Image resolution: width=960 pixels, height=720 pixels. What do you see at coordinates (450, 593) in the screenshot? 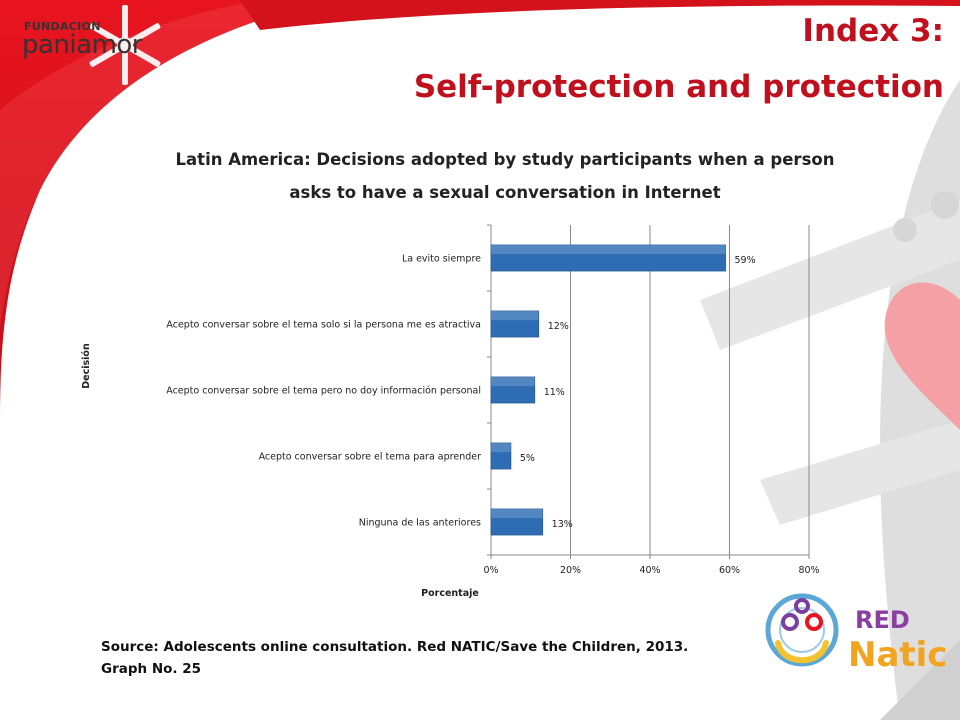
I see `x-axis-label: Porcentaje` at bounding box center [450, 593].